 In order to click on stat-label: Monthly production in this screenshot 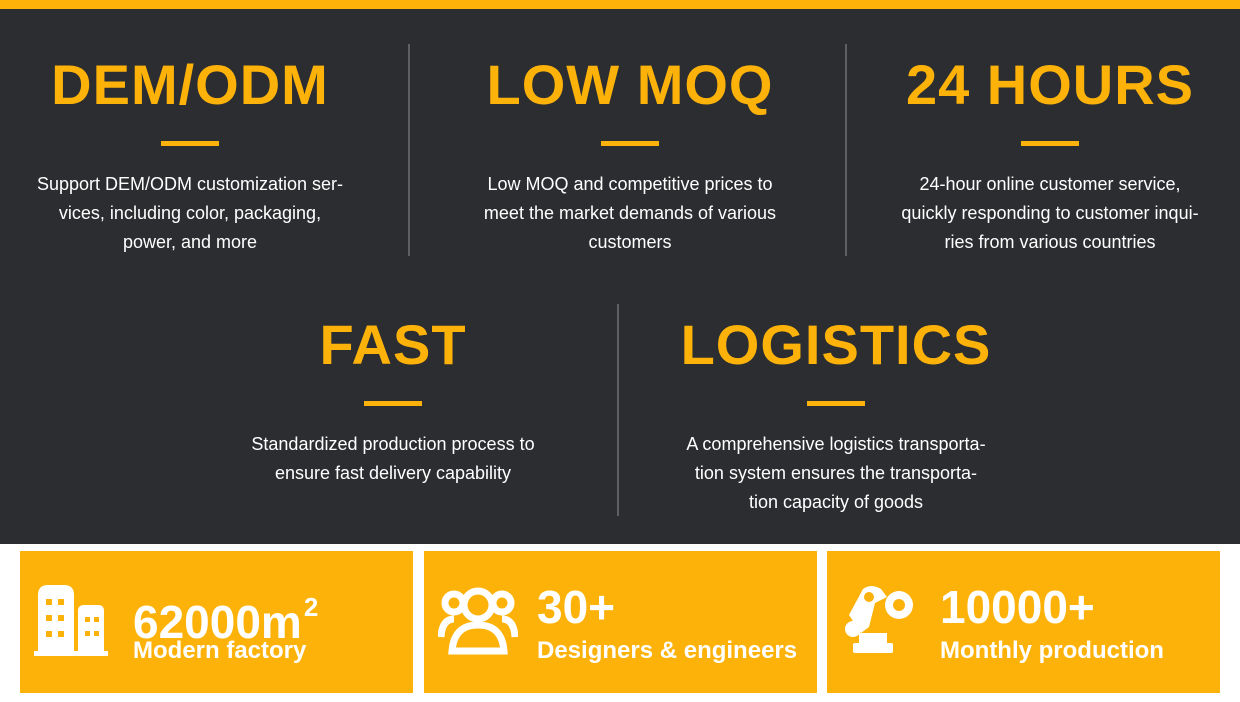, I will do `click(1052, 650)`.